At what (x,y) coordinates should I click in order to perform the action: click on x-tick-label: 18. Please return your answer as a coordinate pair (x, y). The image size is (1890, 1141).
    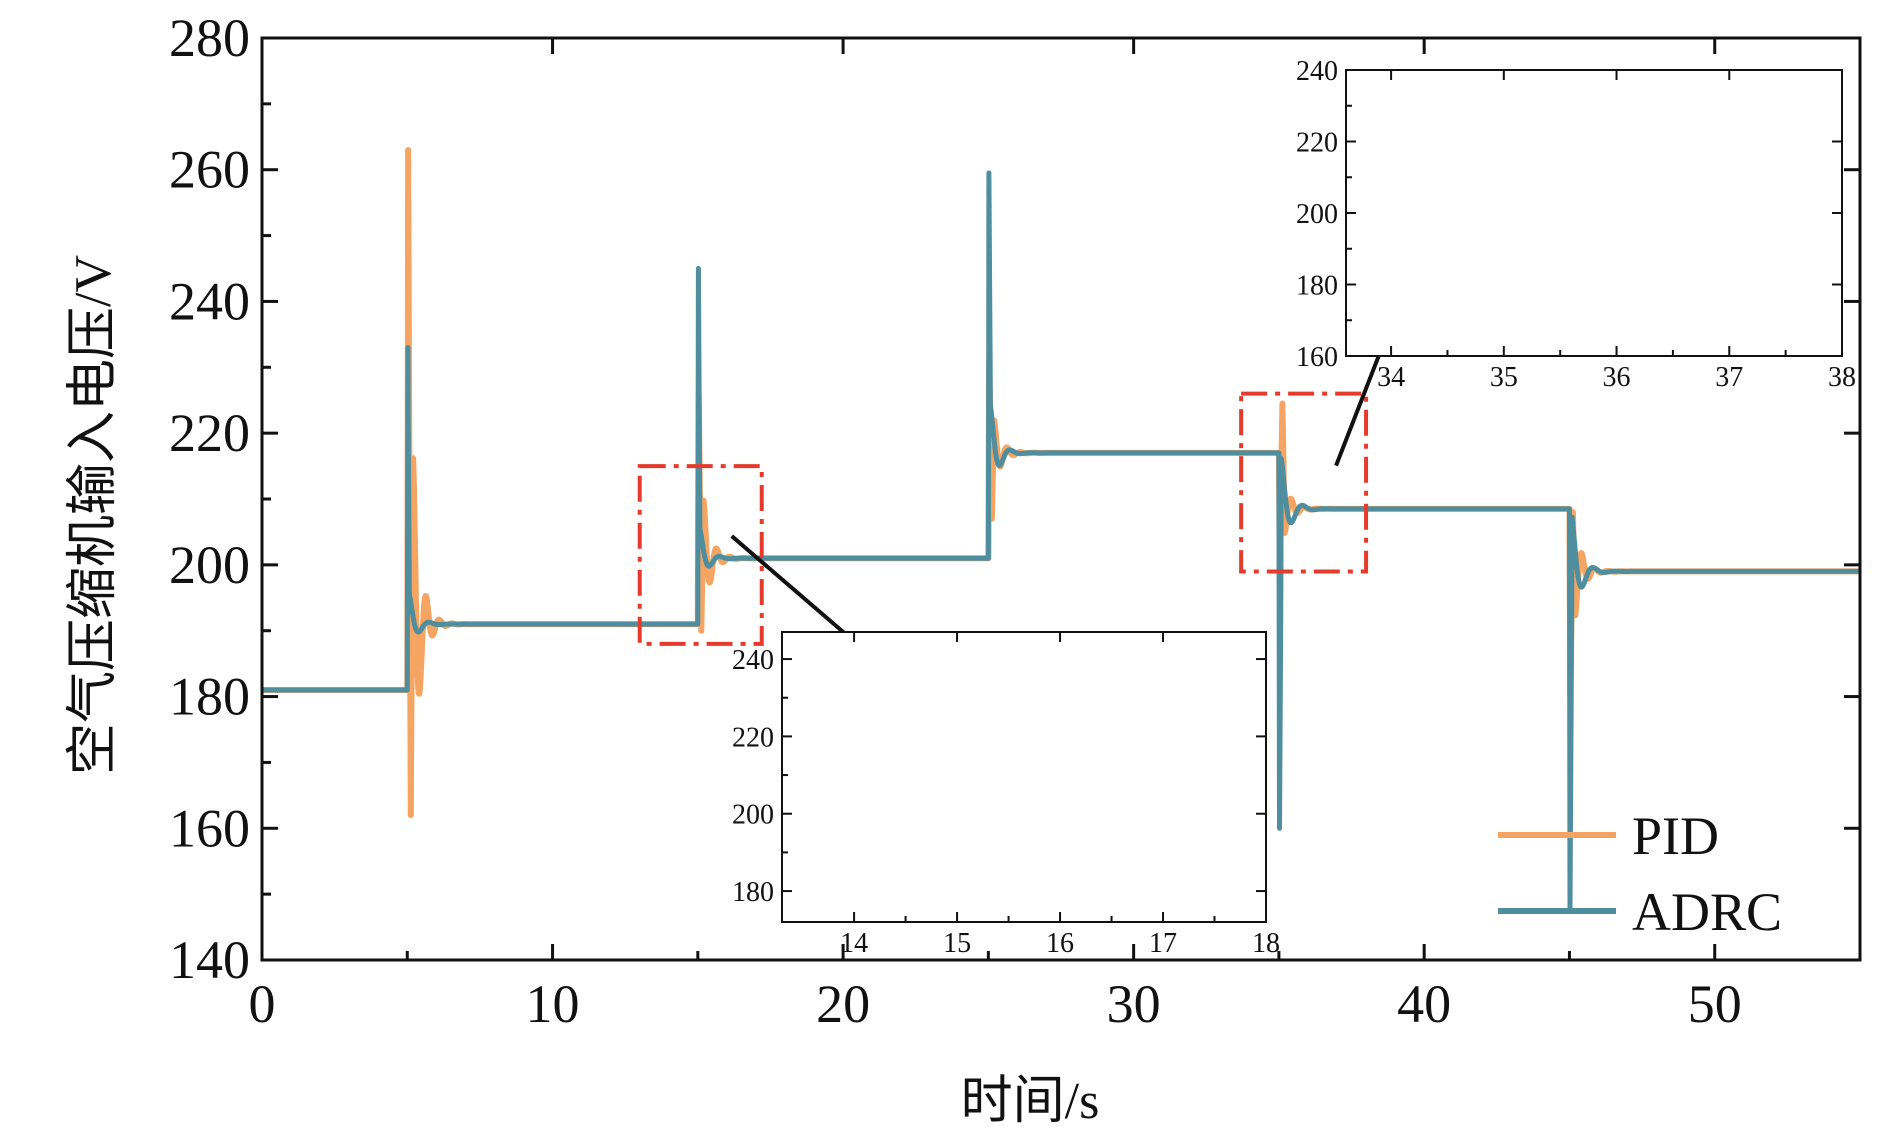
    Looking at the image, I should click on (1266, 943).